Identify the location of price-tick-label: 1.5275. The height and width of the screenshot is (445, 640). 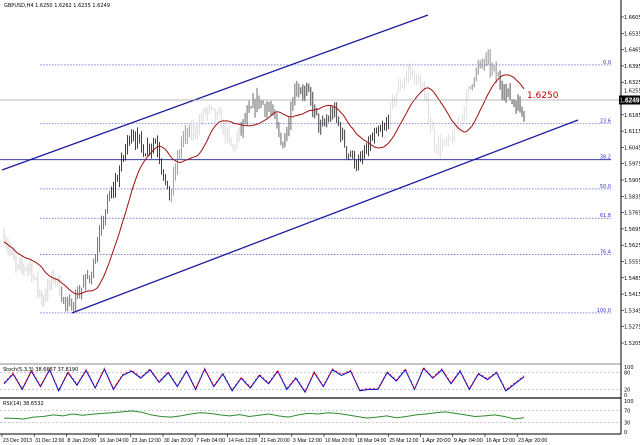
(632, 328).